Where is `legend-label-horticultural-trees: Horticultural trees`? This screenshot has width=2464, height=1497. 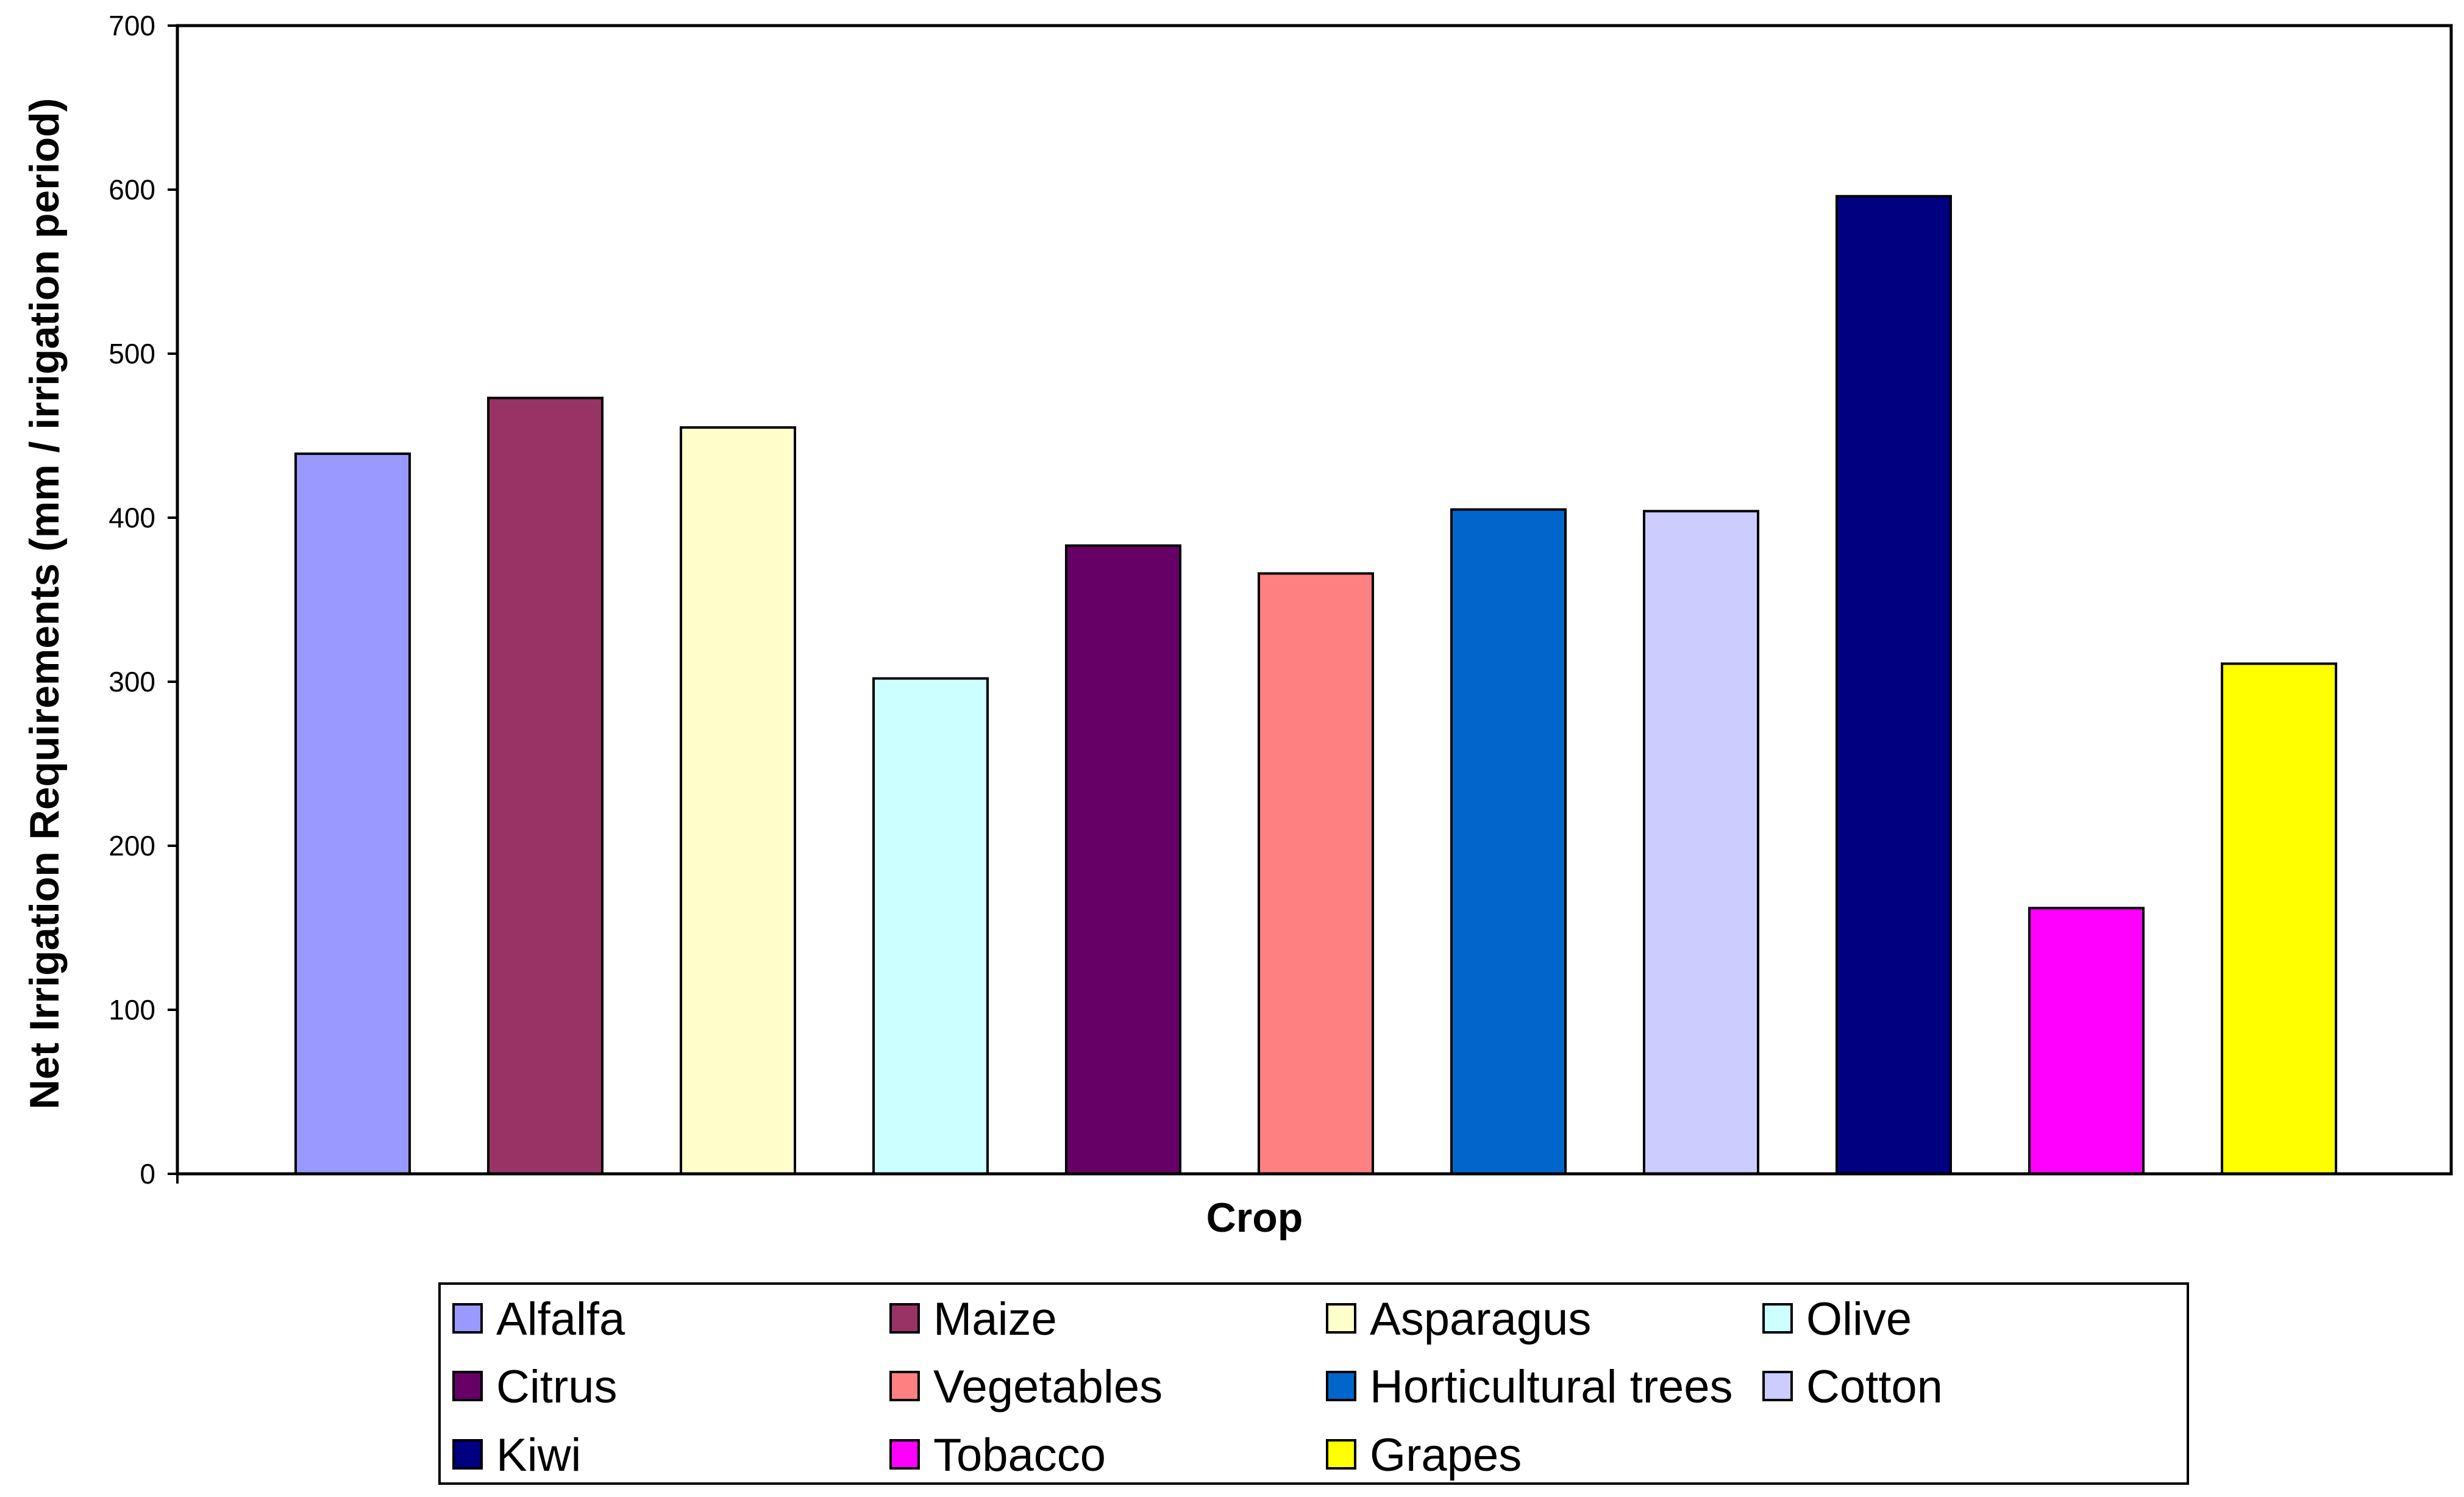 legend-label-horticultural-trees: Horticultural trees is located at coordinates (1551, 1387).